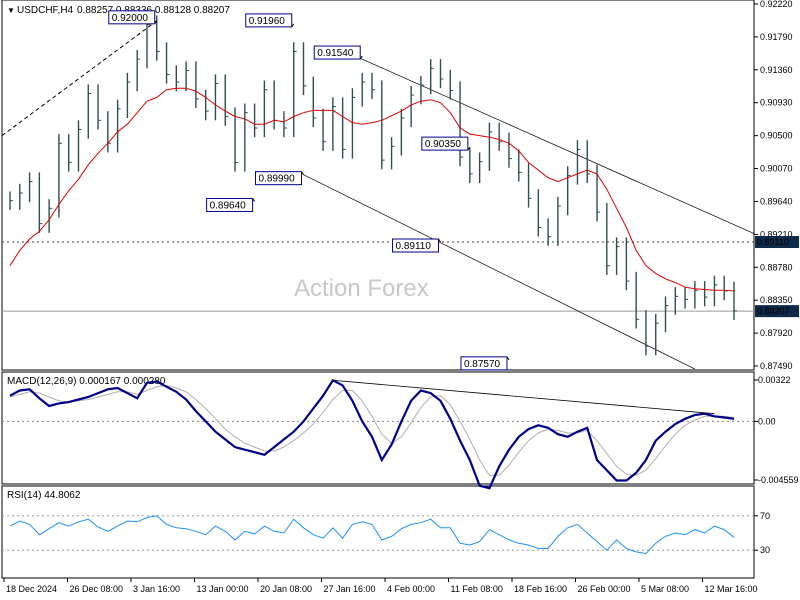 The width and height of the screenshot is (800, 600). What do you see at coordinates (774, 380) in the screenshot?
I see `macd-axis-label: 0.00322` at bounding box center [774, 380].